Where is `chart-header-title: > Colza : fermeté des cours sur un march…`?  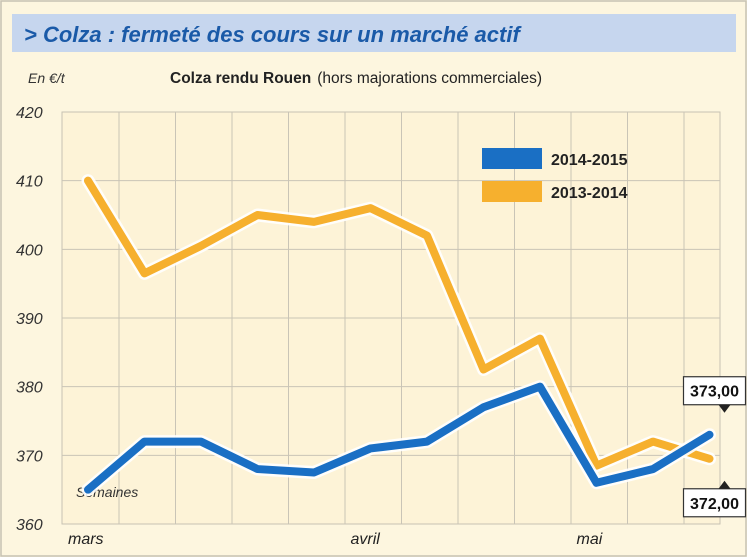
chart-header-title: > Colza : fermeté des cours sur un march… is located at coordinates (273, 34).